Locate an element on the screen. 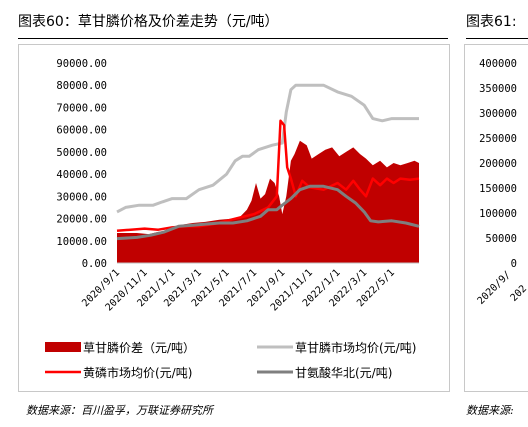  figure-60-source: 数据来源：百川盈孚，万联证券研究所 is located at coordinates (119, 410).